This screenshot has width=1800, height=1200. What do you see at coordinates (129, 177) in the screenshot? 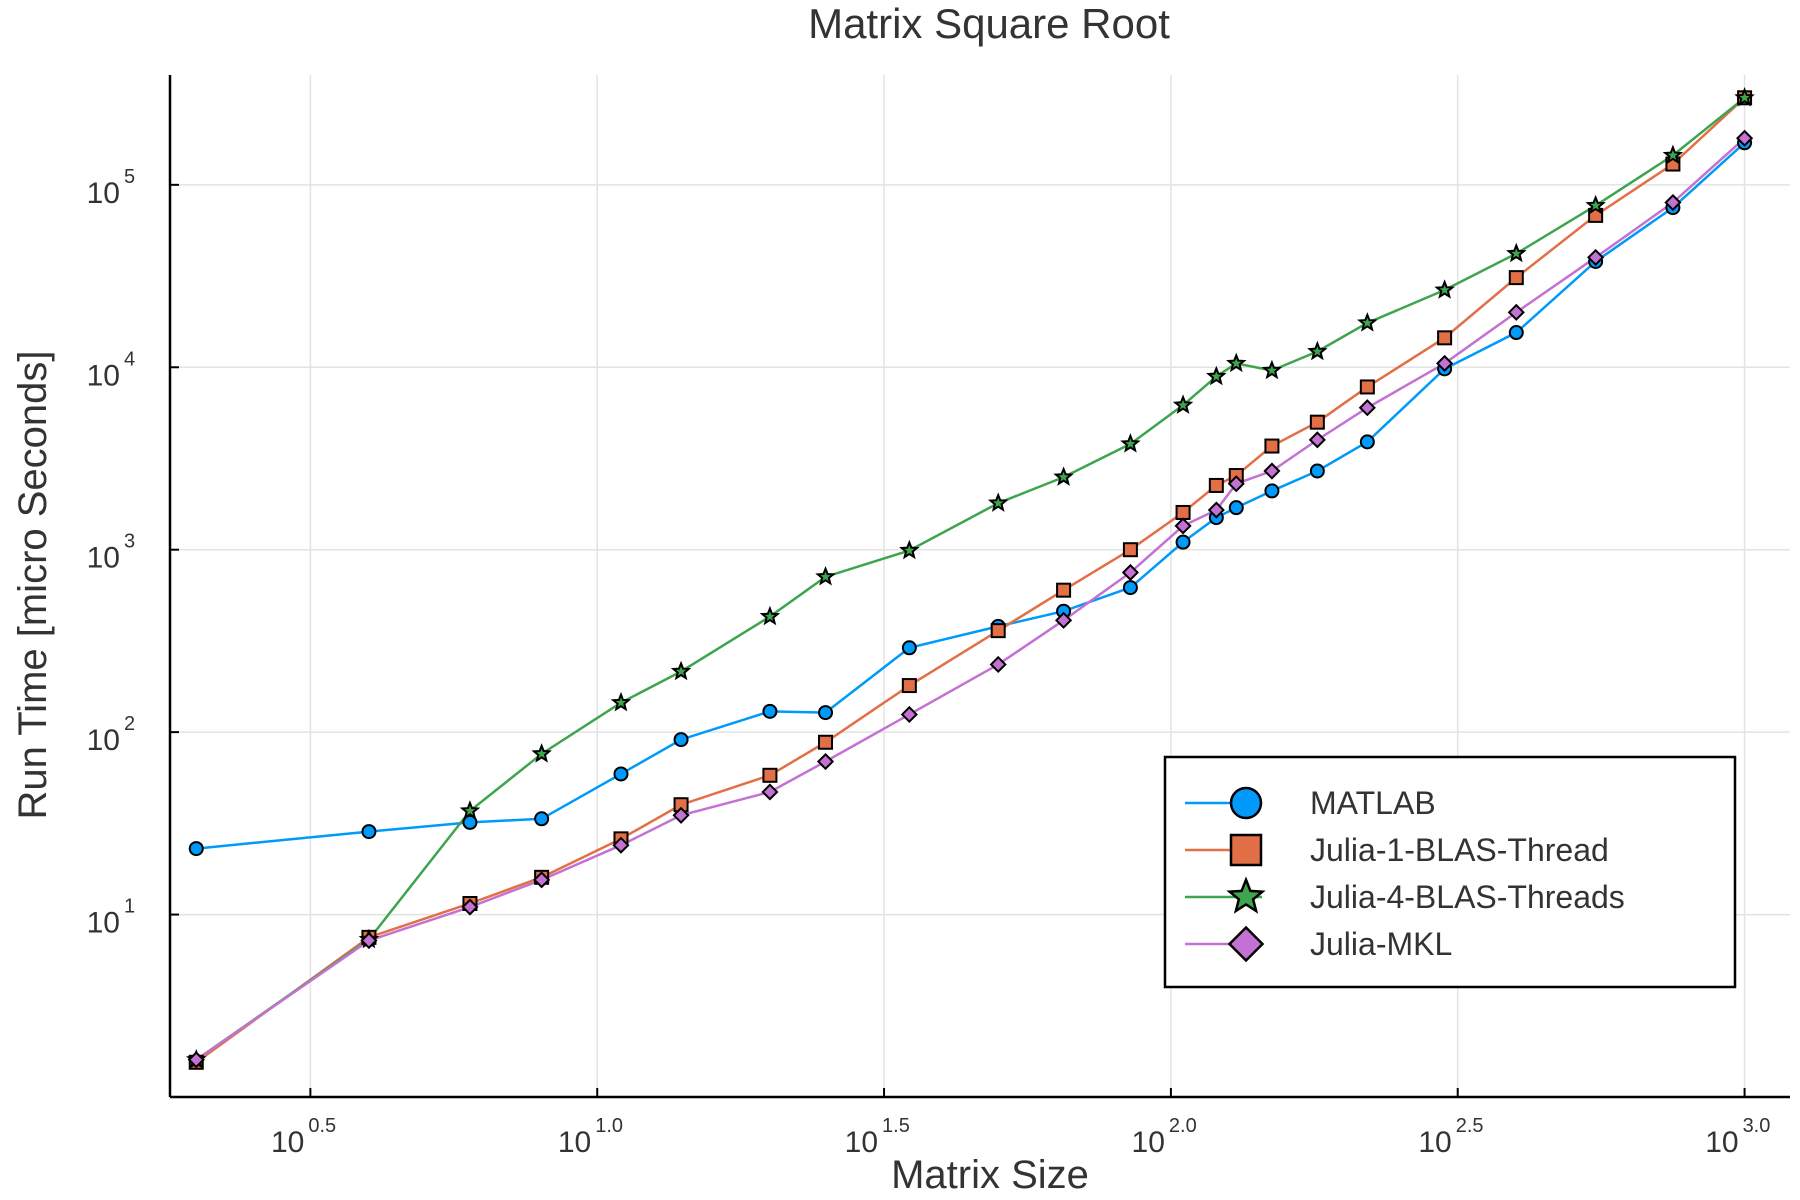
I see `y-tick-label-exponent: 5` at bounding box center [129, 177].